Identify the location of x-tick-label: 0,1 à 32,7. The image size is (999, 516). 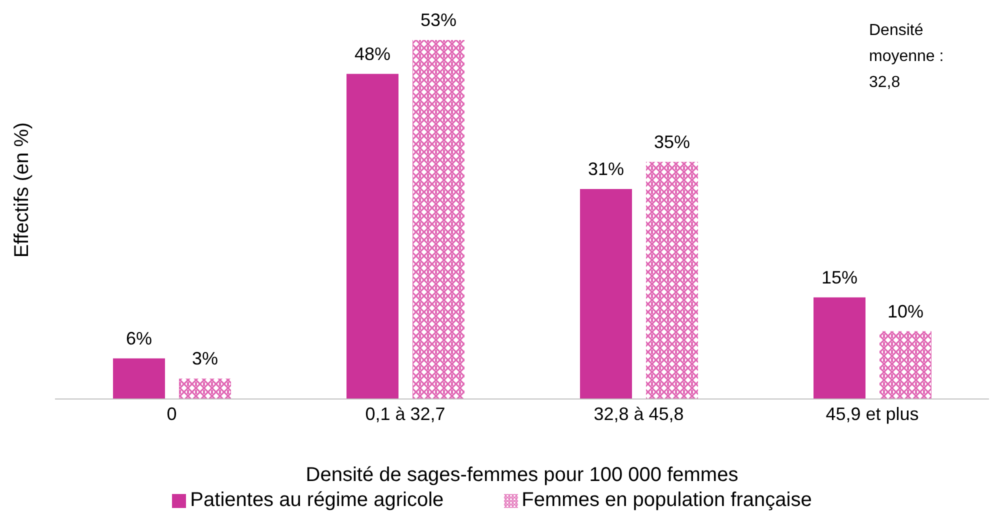
(405, 414).